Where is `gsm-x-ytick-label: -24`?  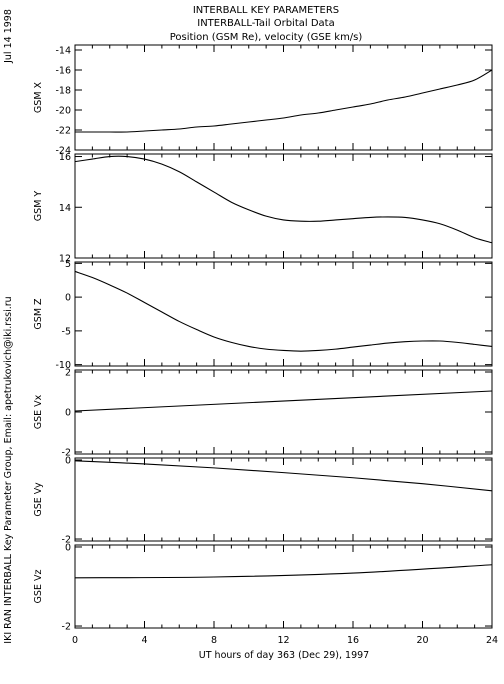 gsm-x-ytick-label: -24 is located at coordinates (63, 151).